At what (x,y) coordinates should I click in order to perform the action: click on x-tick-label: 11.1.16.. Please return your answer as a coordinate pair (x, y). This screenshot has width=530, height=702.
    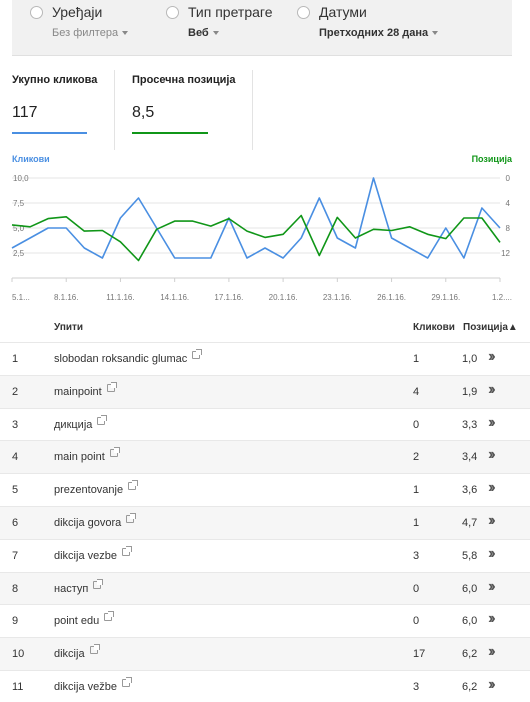
    Looking at the image, I should click on (120, 297).